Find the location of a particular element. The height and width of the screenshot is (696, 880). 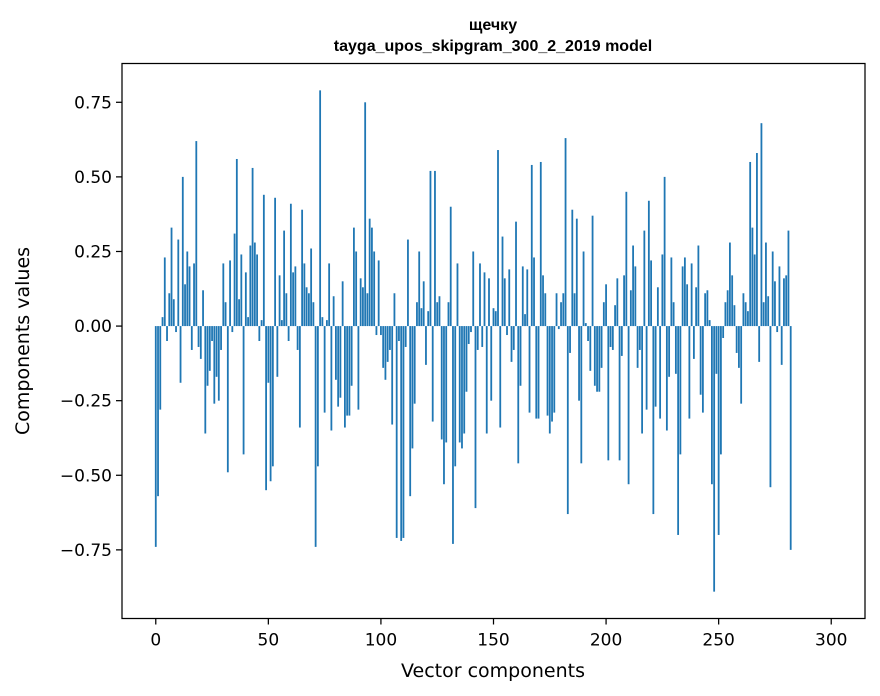

y-tick-label: −0.25 is located at coordinates (86, 402).